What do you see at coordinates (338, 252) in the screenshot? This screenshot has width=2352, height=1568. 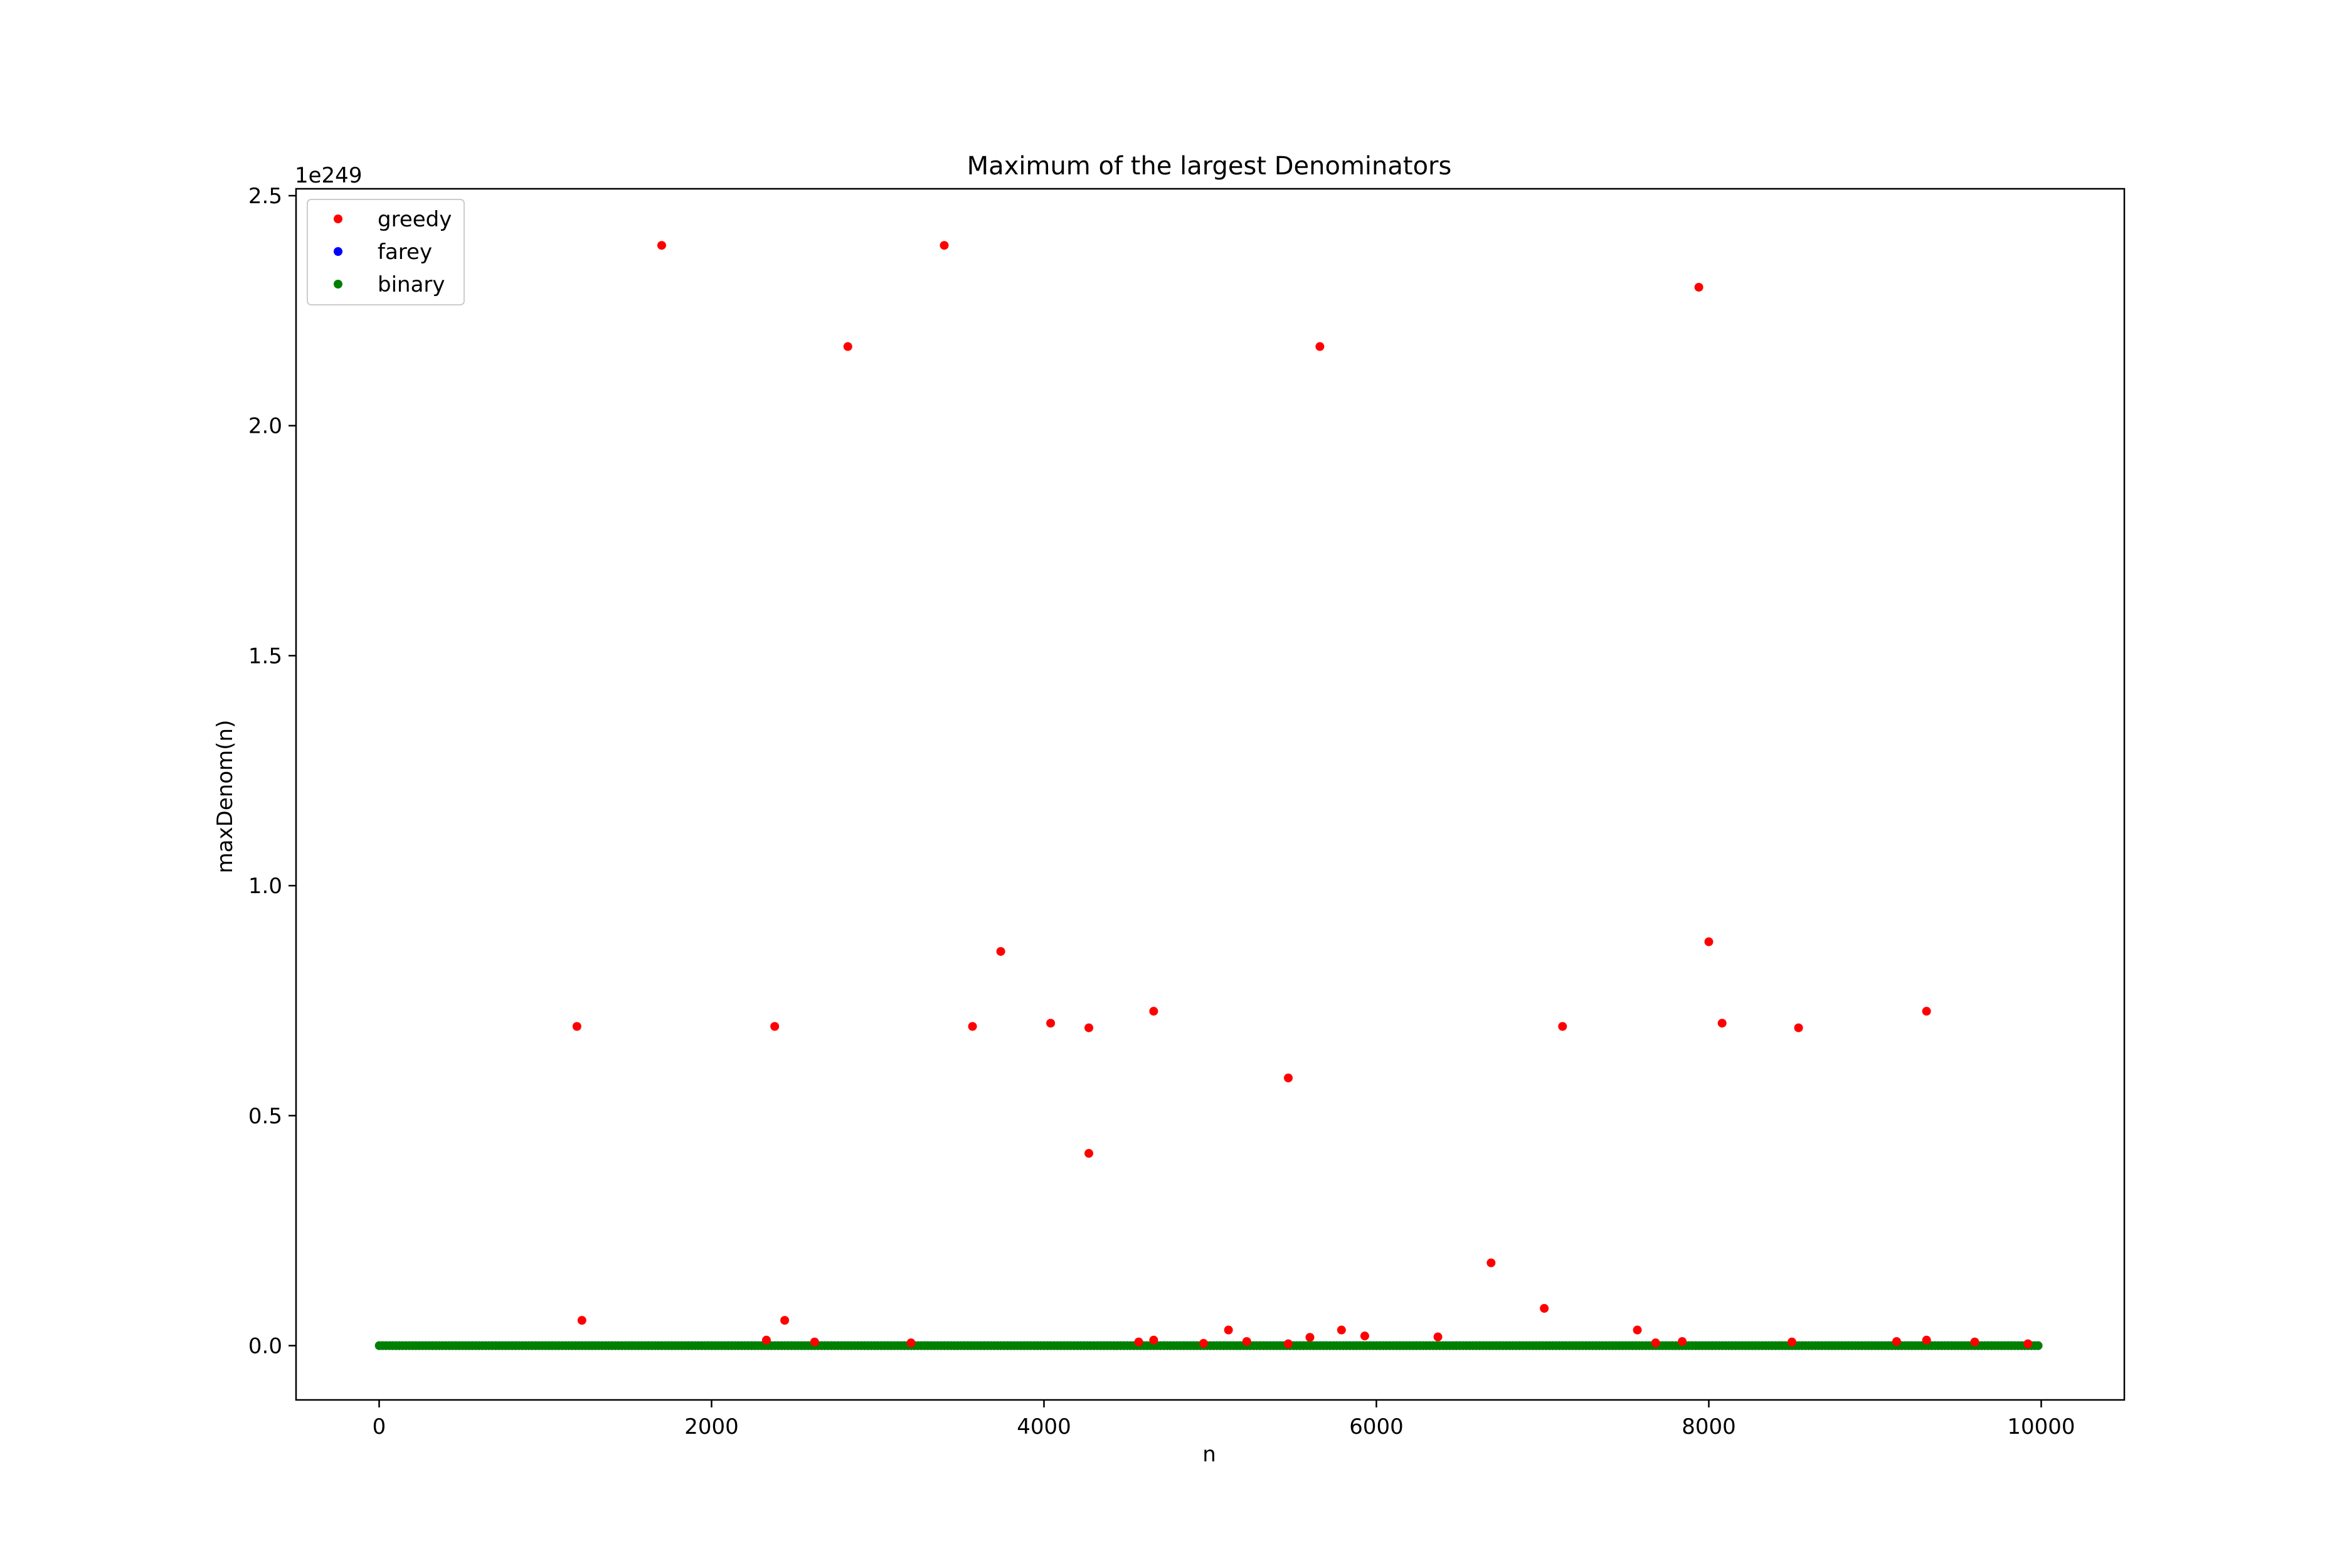 I see `legend-marker-farey` at bounding box center [338, 252].